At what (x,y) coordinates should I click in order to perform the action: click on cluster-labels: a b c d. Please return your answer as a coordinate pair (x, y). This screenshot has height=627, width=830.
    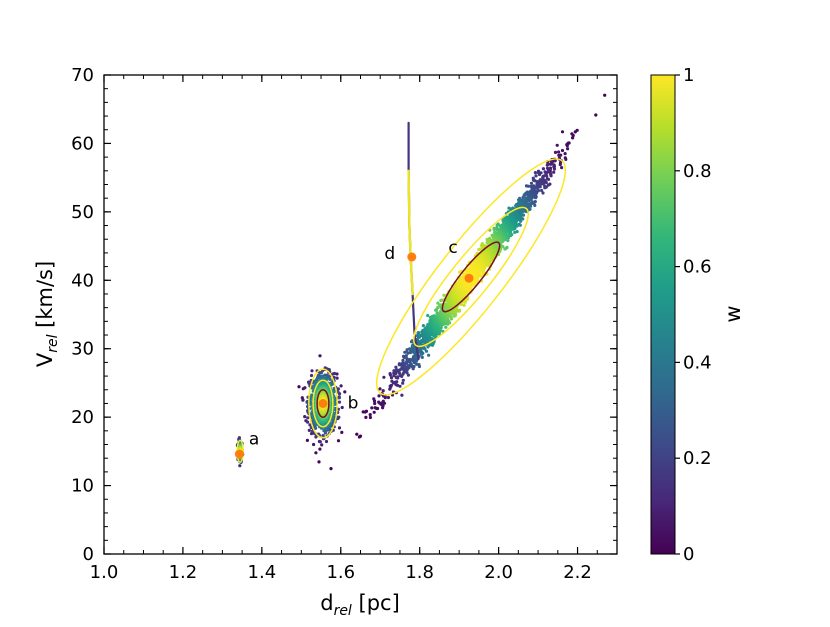
    Looking at the image, I should click on (353, 344).